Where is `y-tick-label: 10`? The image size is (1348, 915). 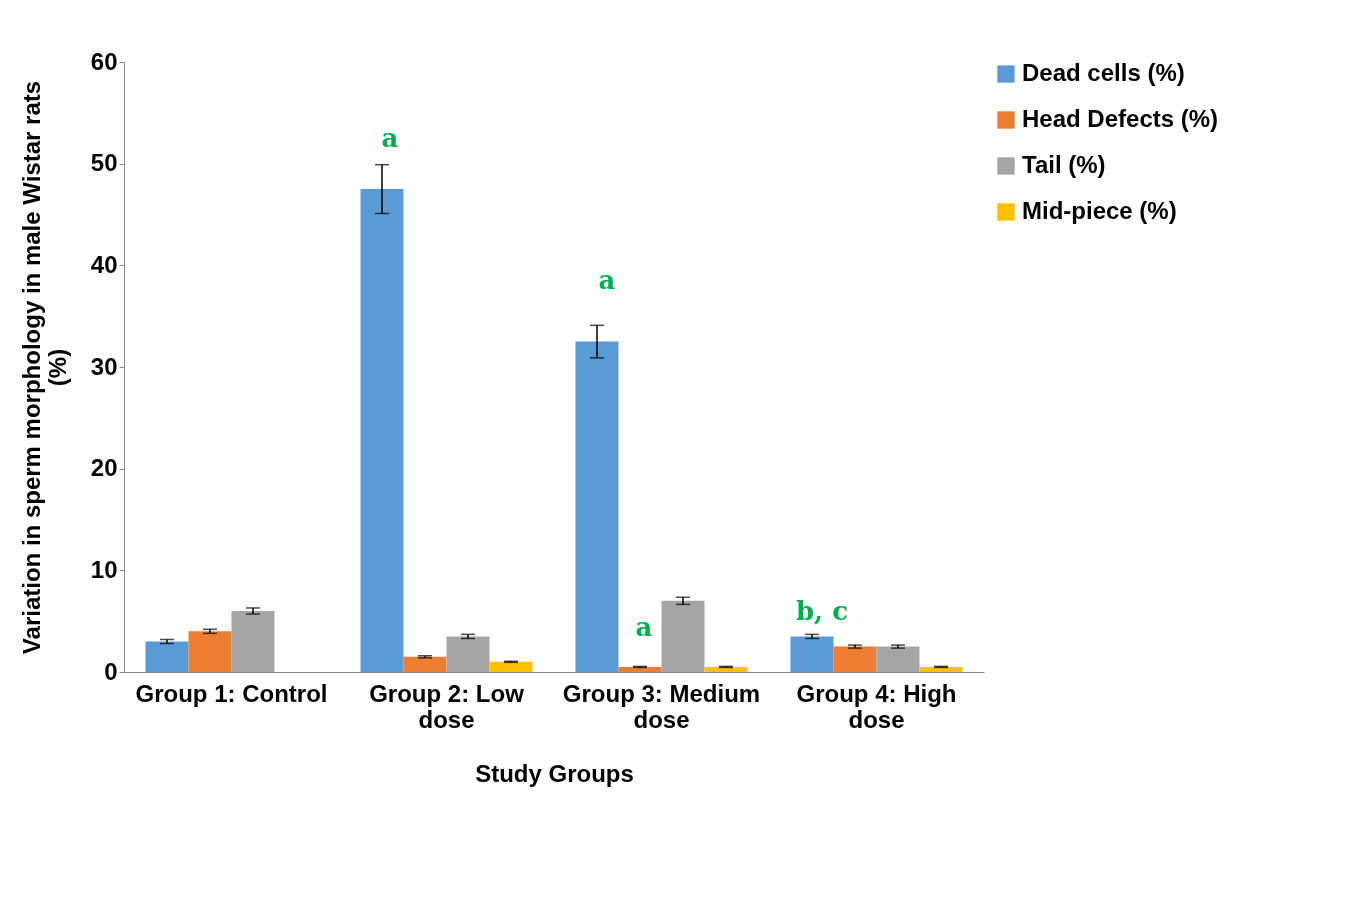
y-tick-label: 10 is located at coordinates (104, 569).